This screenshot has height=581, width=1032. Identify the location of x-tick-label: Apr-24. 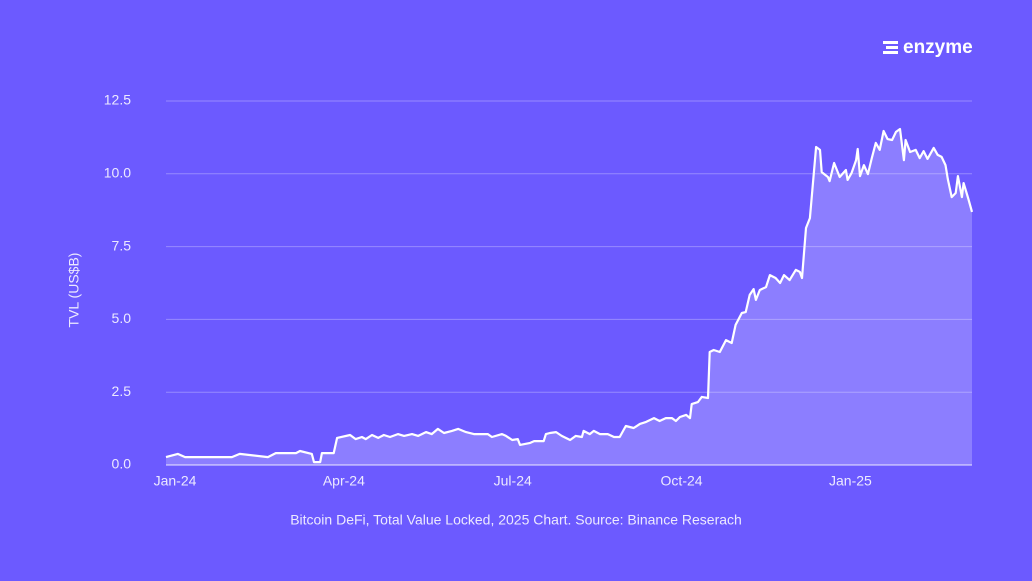
(344, 481).